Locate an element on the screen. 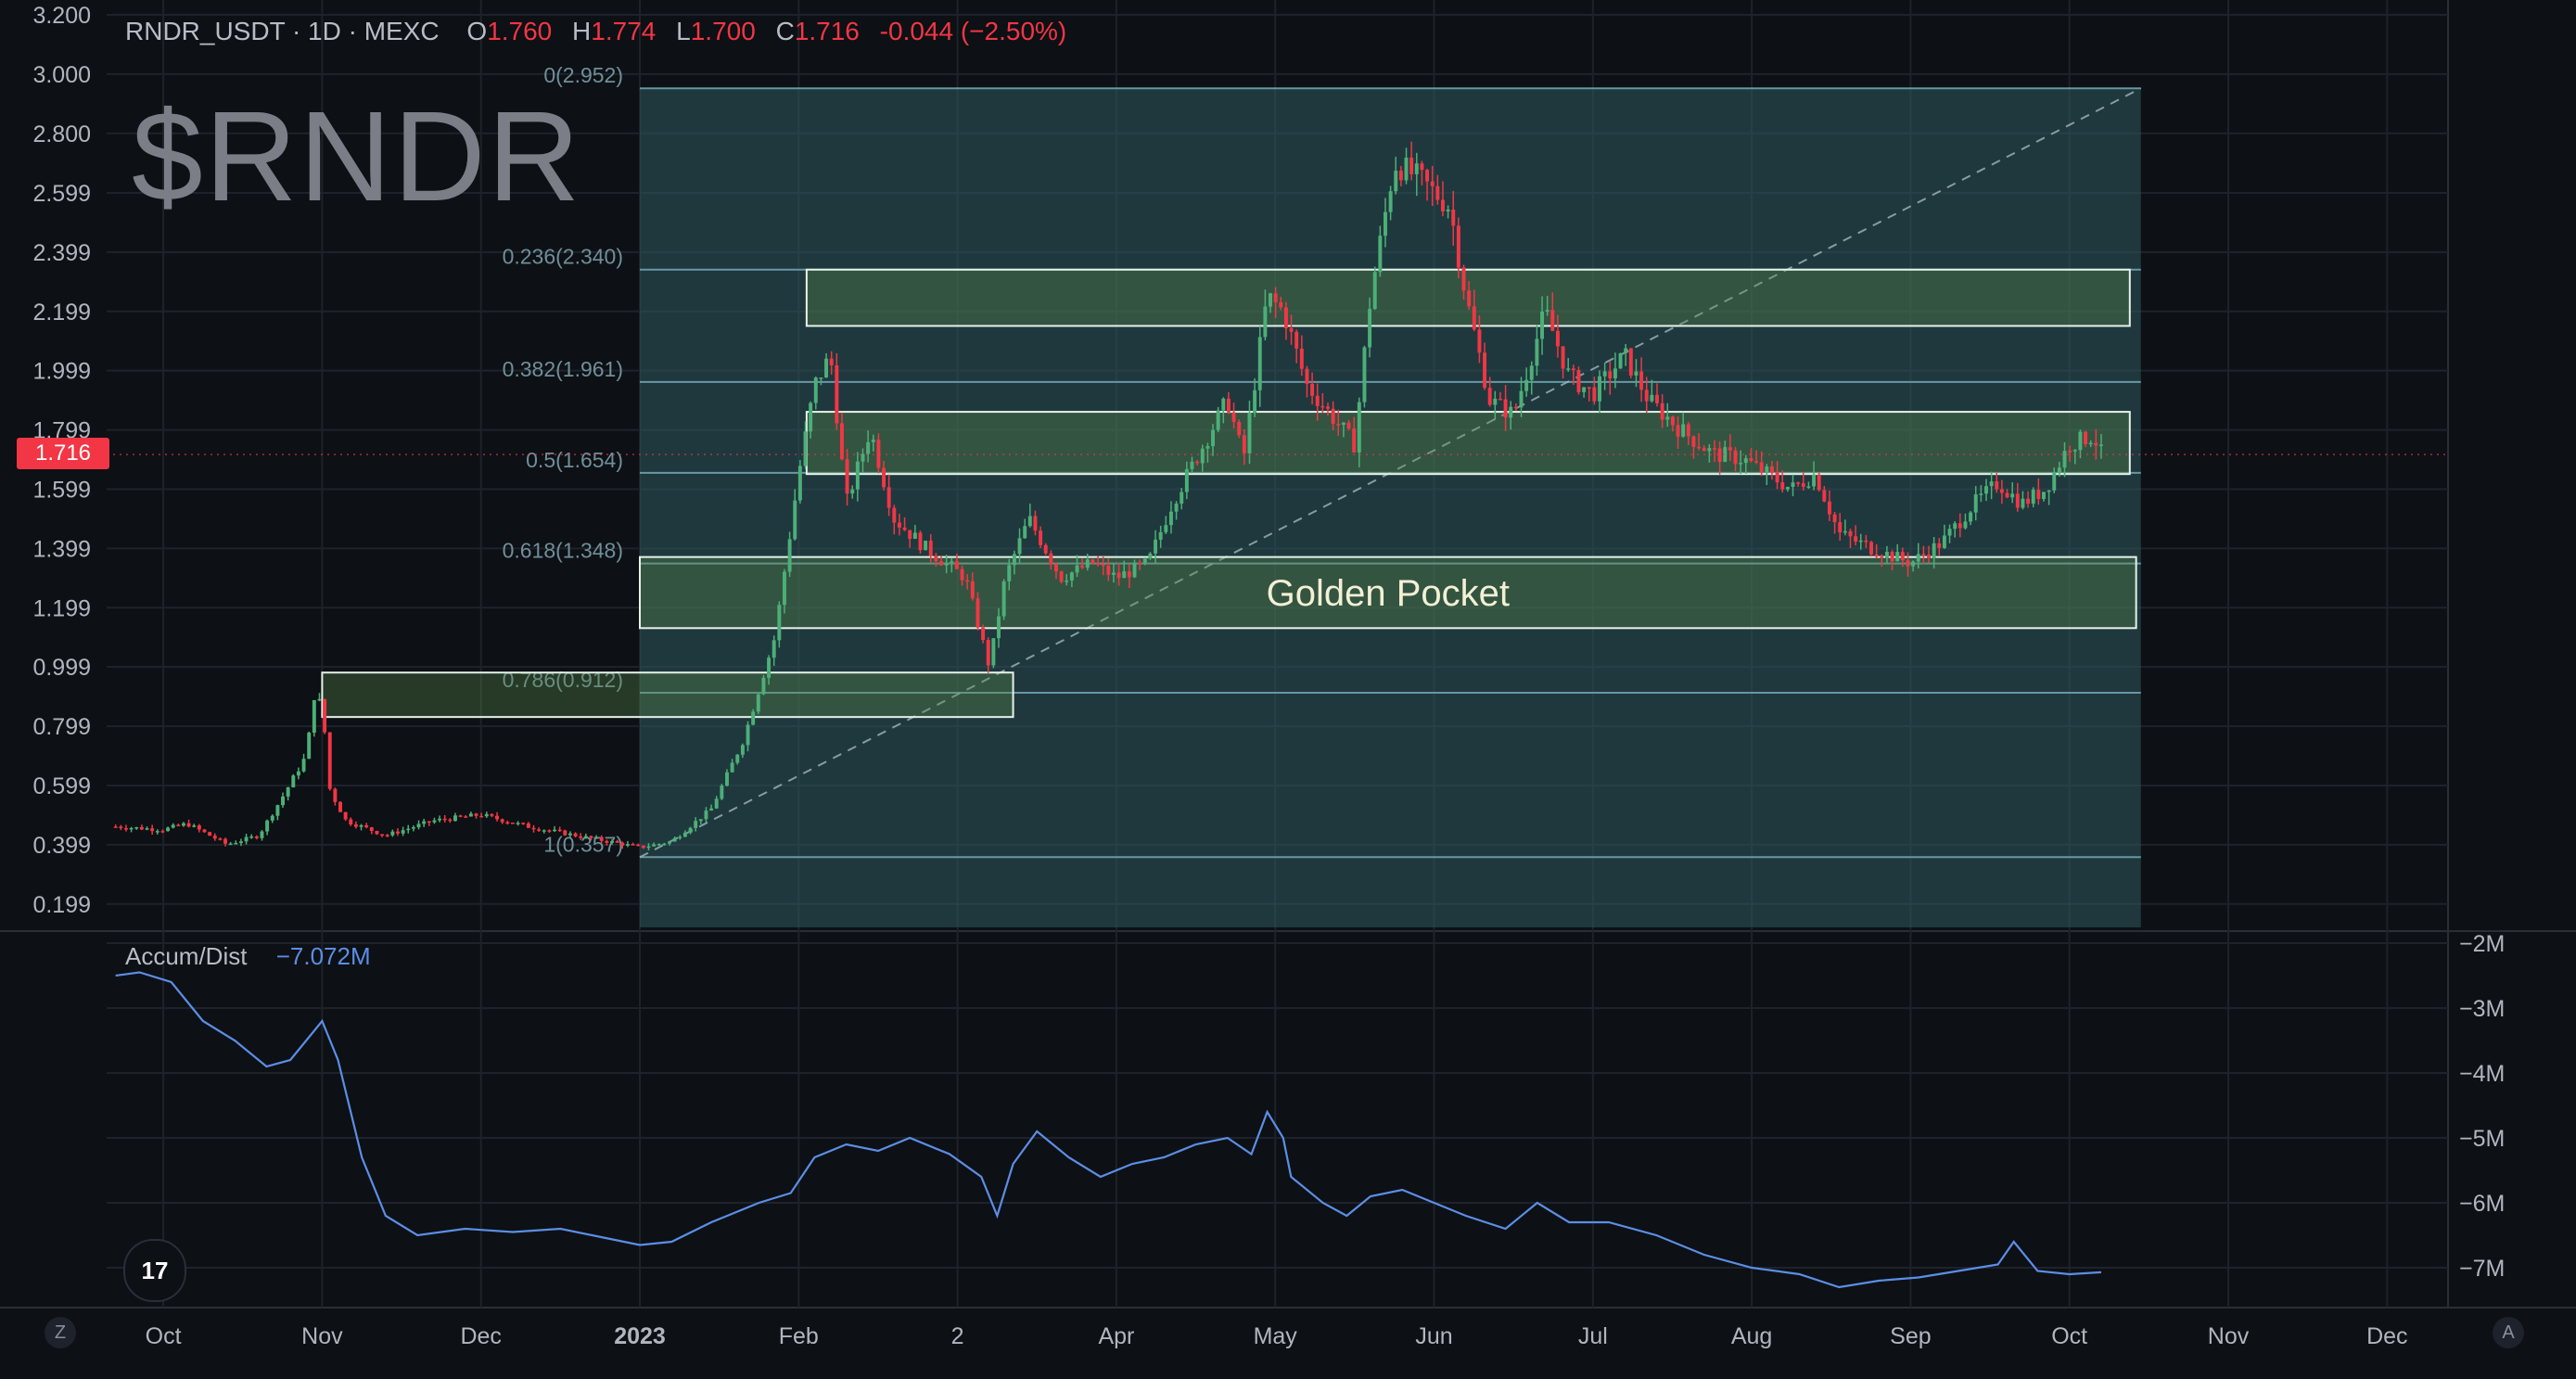 The image size is (2576, 1379). zone-resistance-mid is located at coordinates (1468, 443).